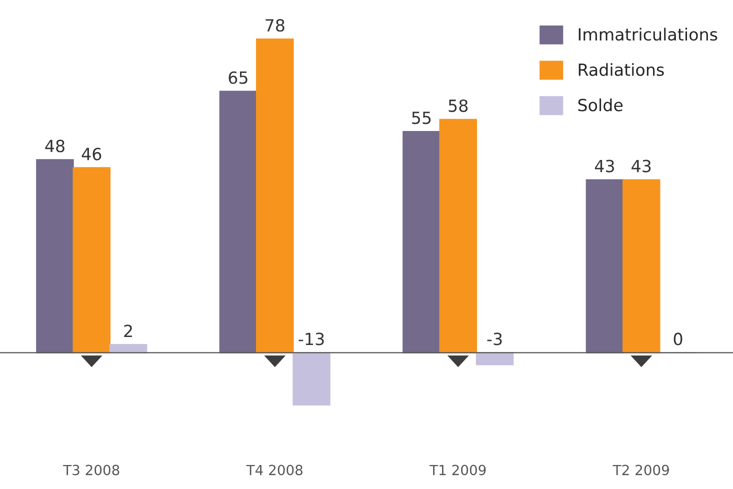 This screenshot has width=733, height=489. What do you see at coordinates (458, 470) in the screenshot?
I see `x-tick-label: T1 2009` at bounding box center [458, 470].